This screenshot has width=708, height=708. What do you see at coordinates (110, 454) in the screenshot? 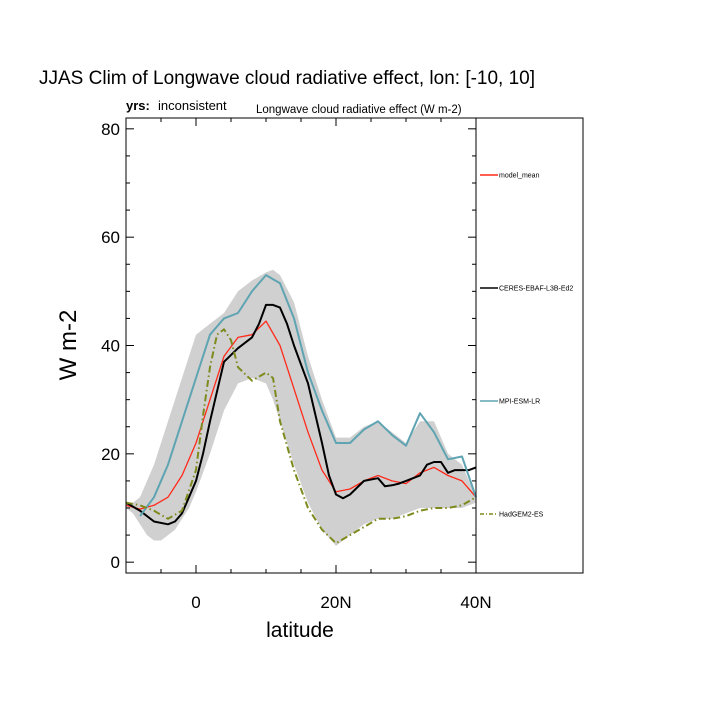
I see `y-tick-label: 20` at bounding box center [110, 454].